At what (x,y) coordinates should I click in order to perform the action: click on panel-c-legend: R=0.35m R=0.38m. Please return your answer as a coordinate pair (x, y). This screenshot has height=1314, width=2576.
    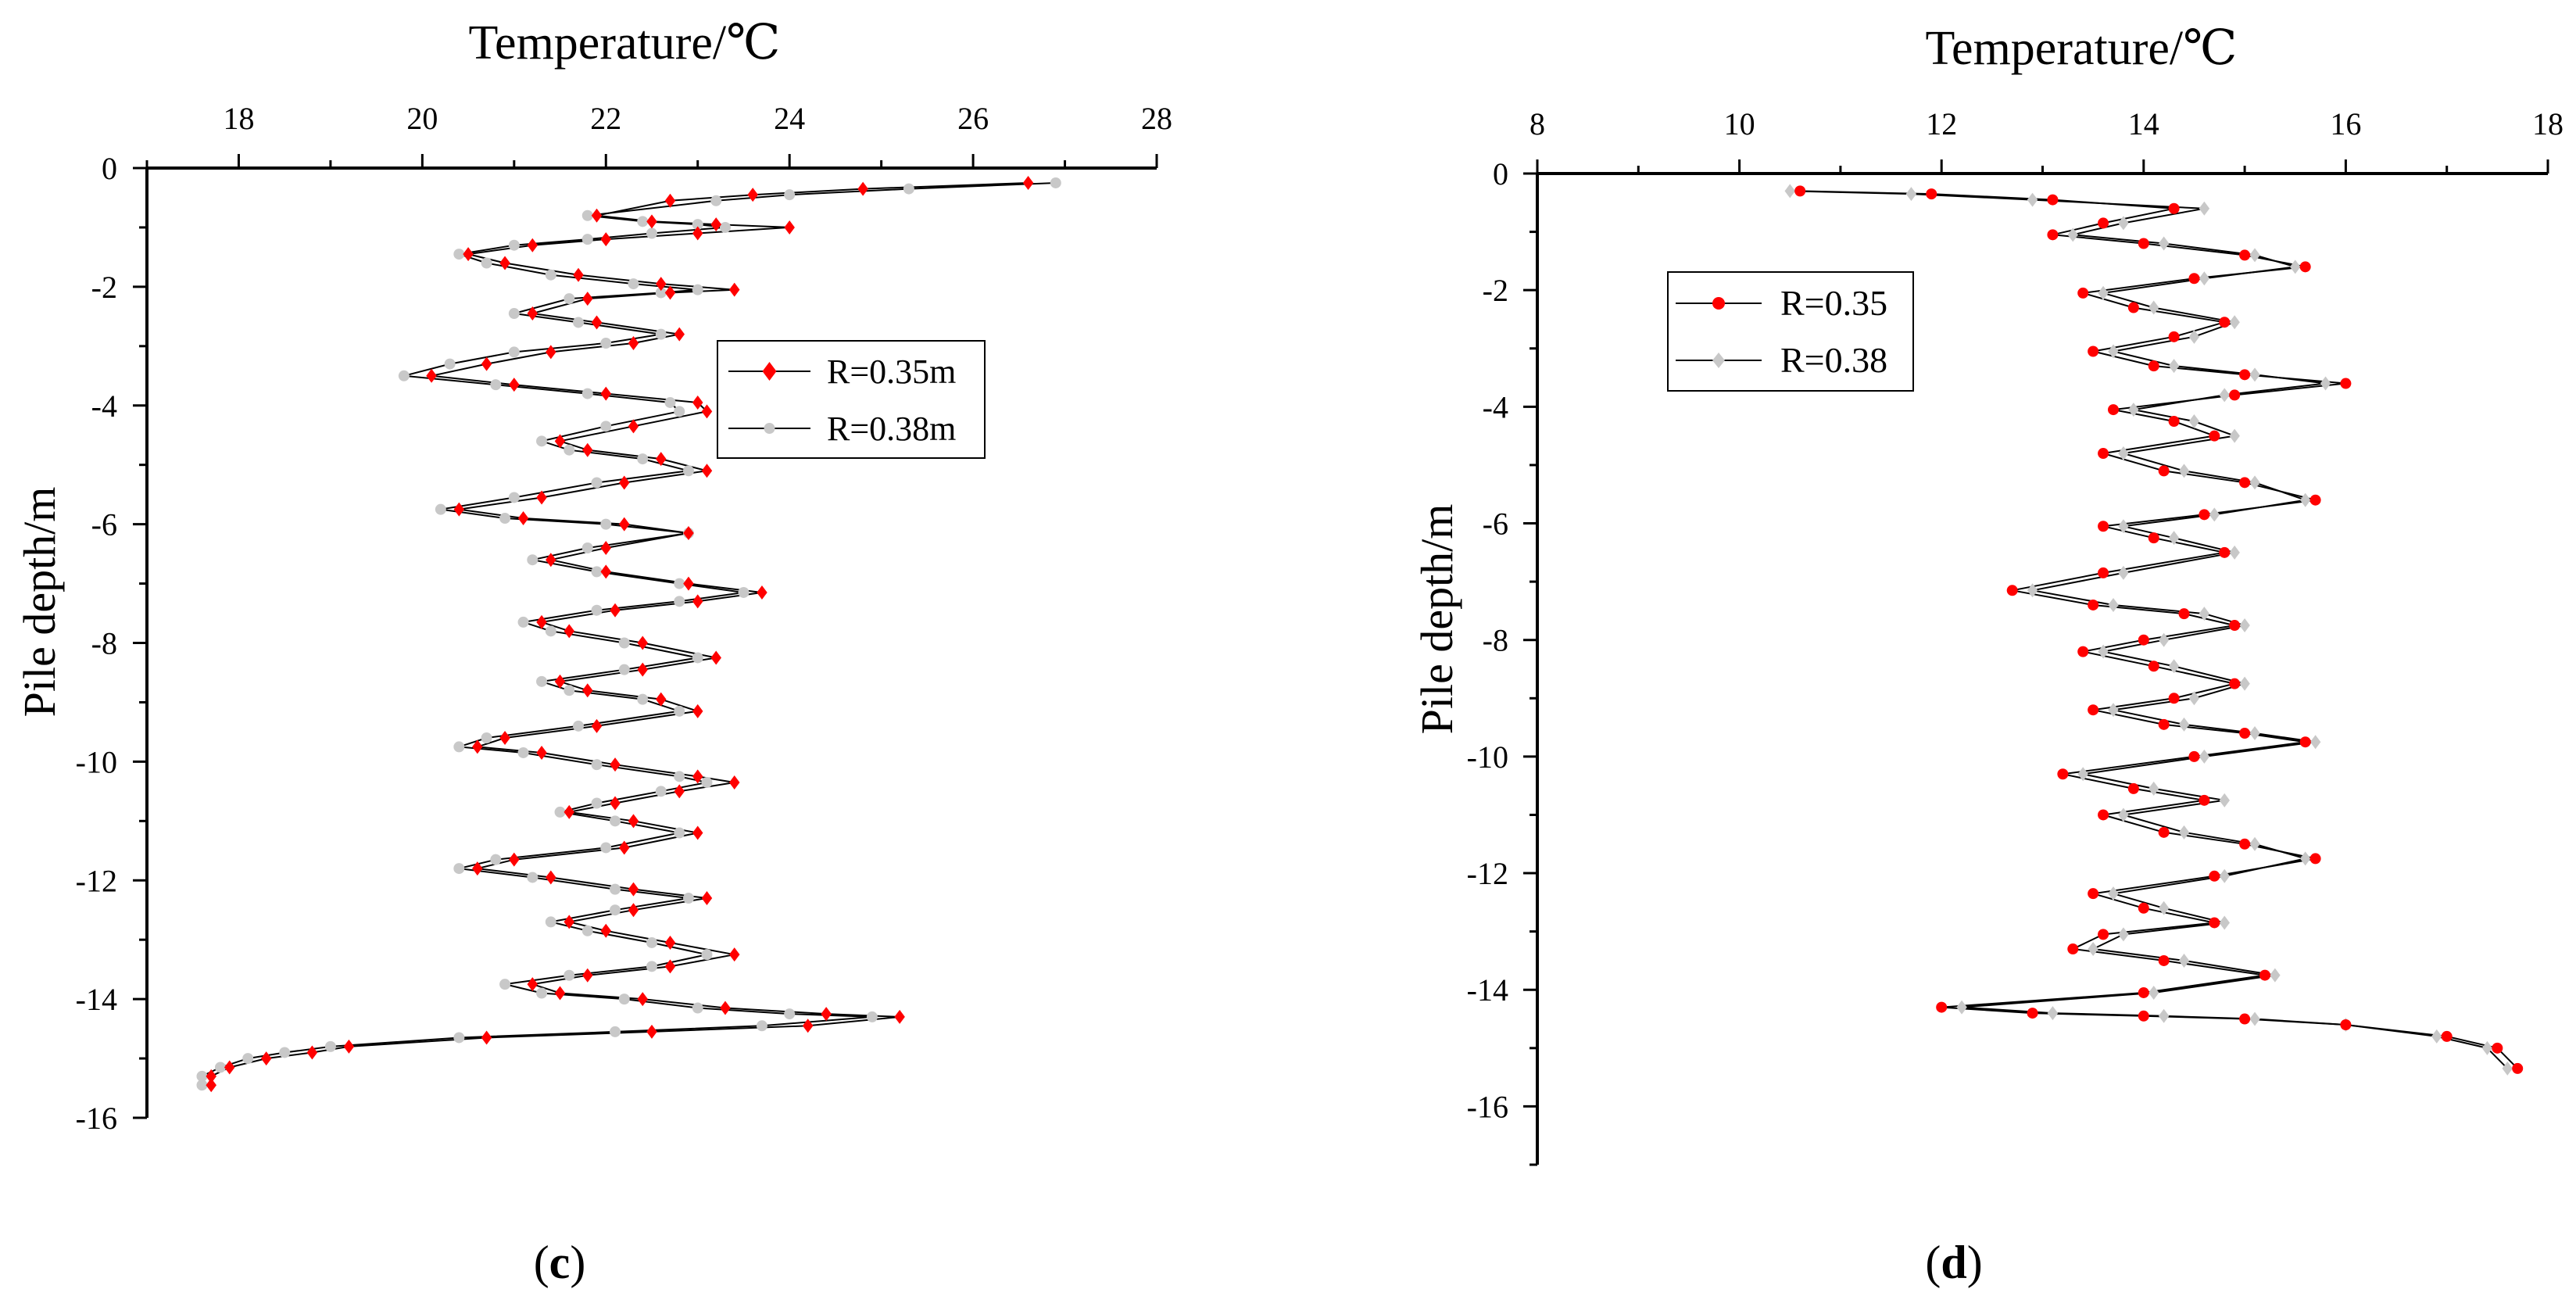
    Looking at the image, I should click on (851, 399).